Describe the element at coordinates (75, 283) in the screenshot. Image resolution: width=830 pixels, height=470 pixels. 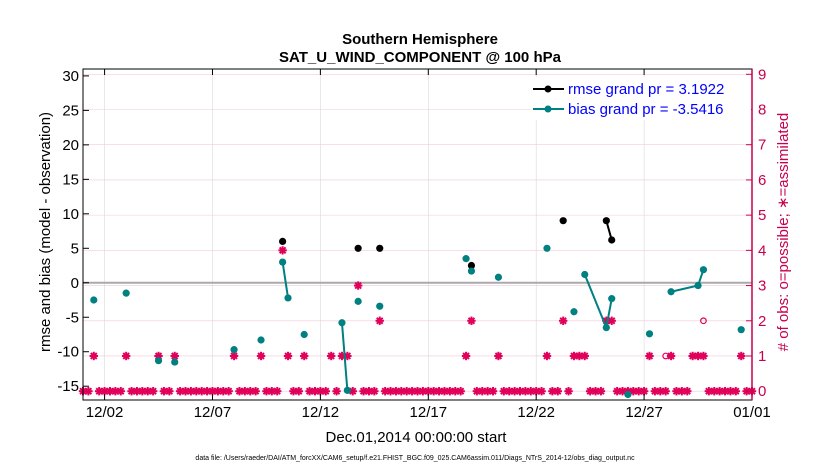
I see `y-tick-label: 0` at that location.